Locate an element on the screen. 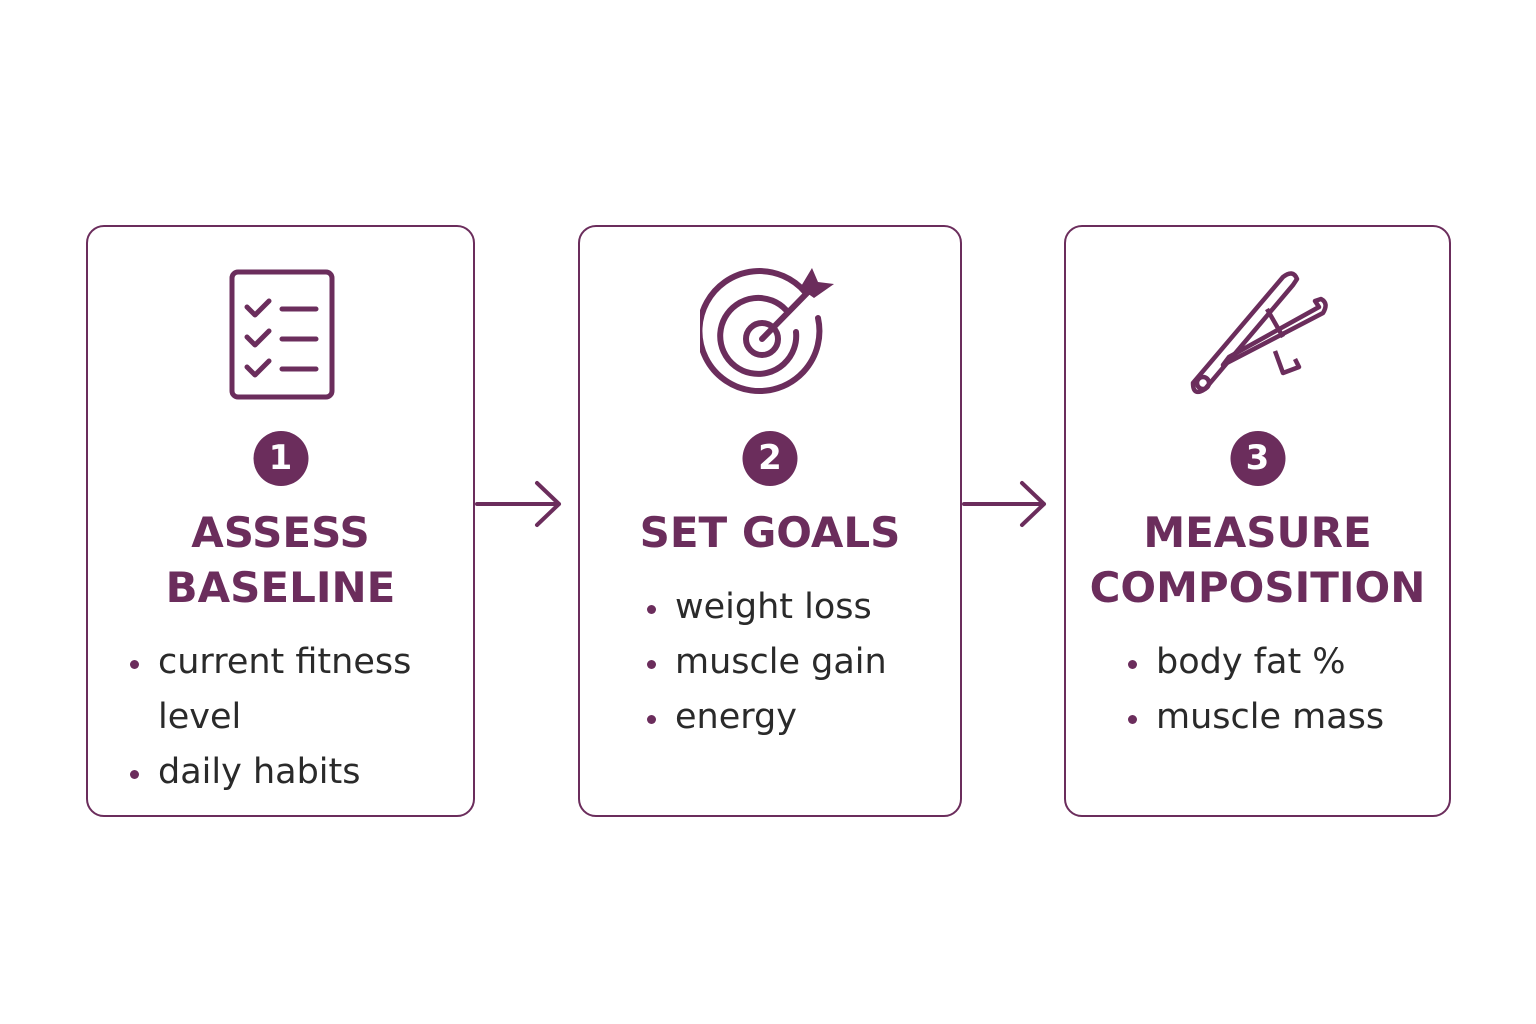  bullet-list: body fat % muscle mass is located at coordinates (1283, 690).